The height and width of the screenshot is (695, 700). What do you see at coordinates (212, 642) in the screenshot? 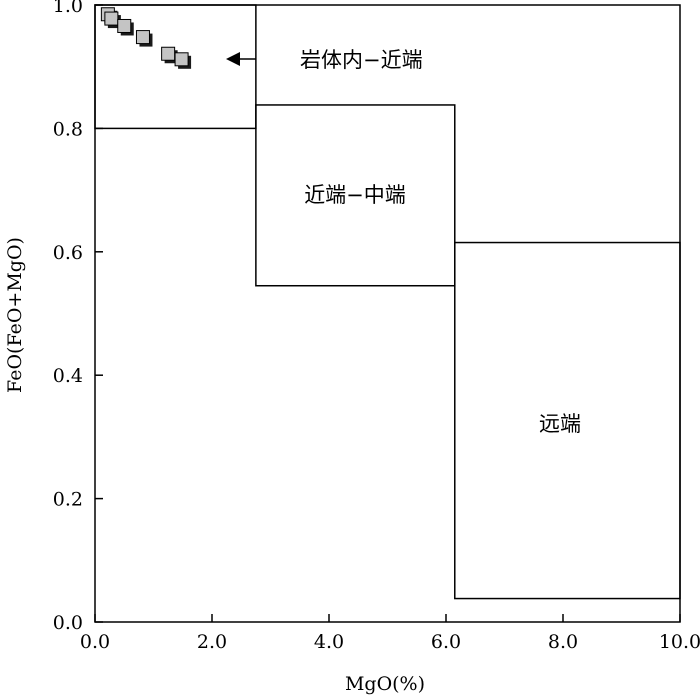
I see `x-tick-label-1: 2.0` at bounding box center [212, 642].